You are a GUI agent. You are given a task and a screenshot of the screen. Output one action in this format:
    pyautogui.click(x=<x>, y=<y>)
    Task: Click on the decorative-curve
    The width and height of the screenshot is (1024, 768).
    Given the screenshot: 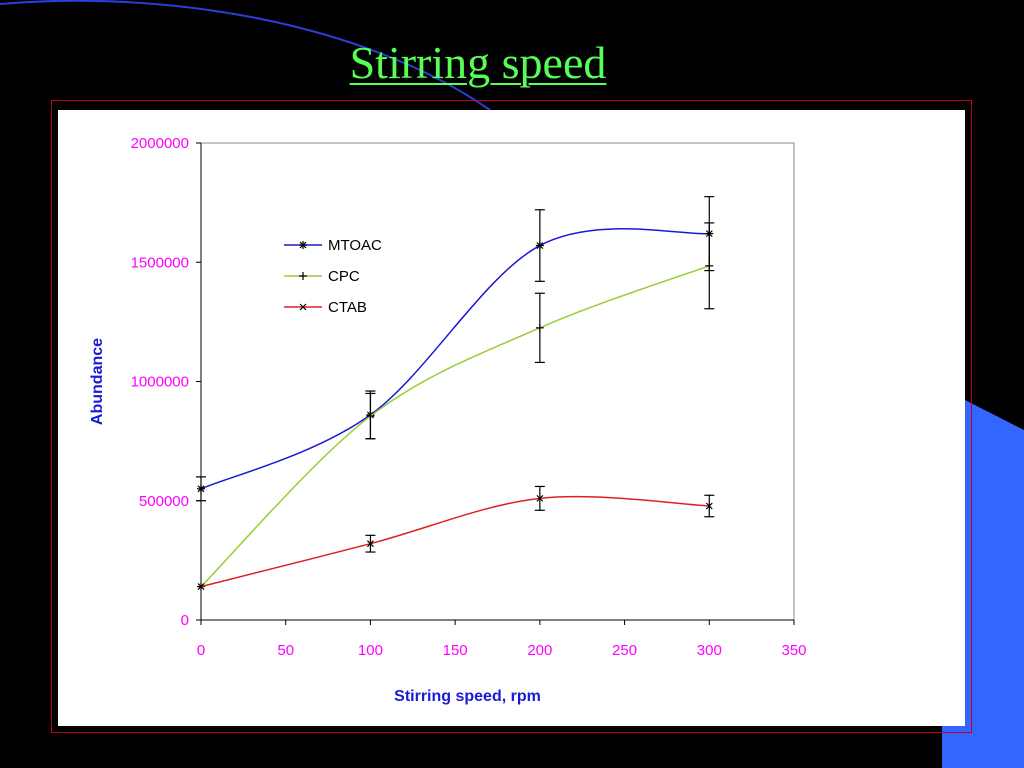 What is the action you would take?
    pyautogui.click(x=245, y=55)
    